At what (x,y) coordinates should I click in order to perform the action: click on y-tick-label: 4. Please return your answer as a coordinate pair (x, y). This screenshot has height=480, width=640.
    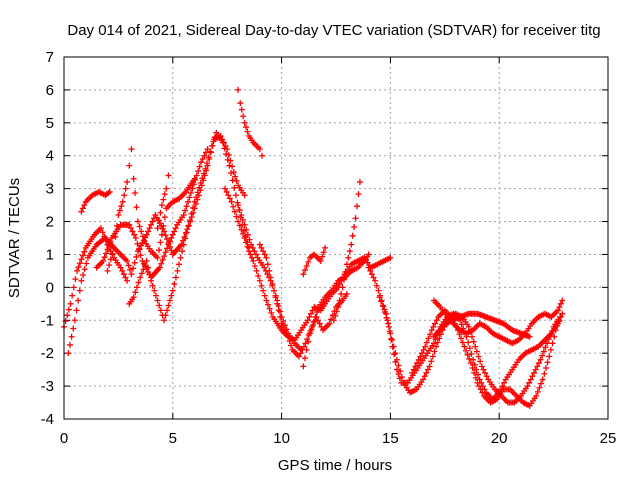
    Looking at the image, I should click on (50, 156).